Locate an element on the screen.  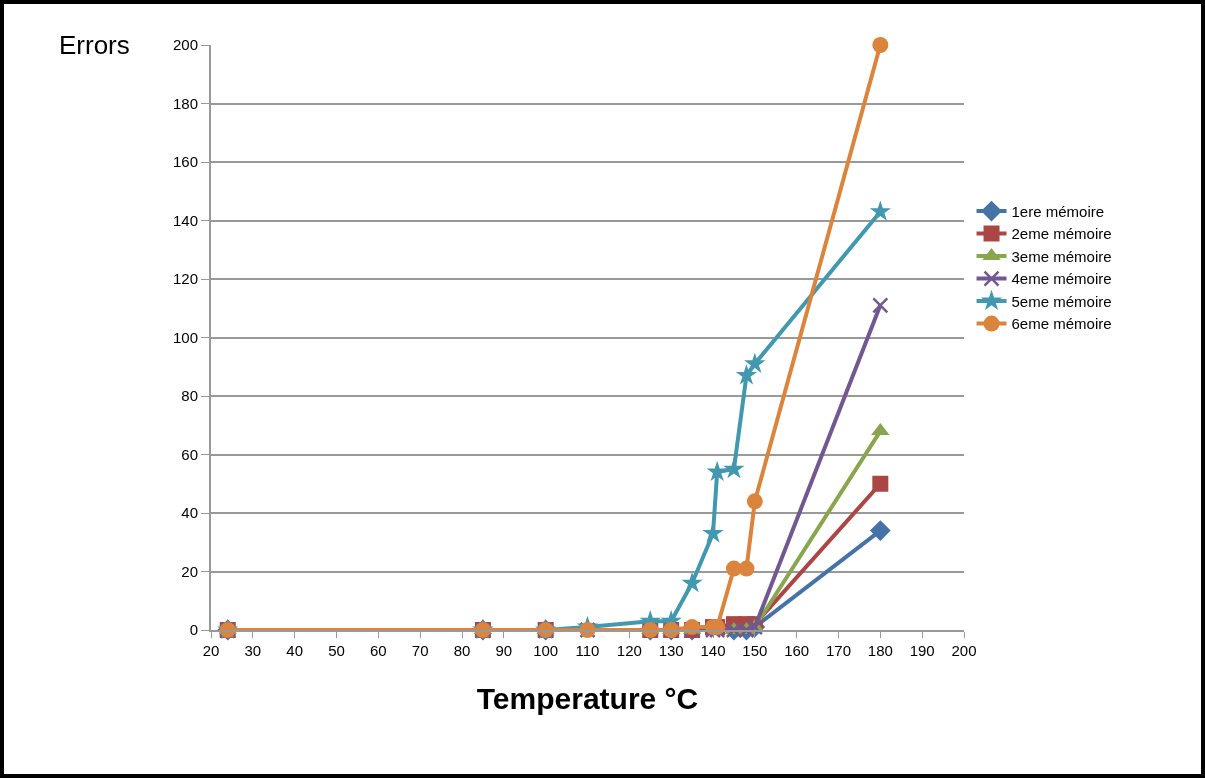
y-tick-label: 100 is located at coordinates (185, 337).